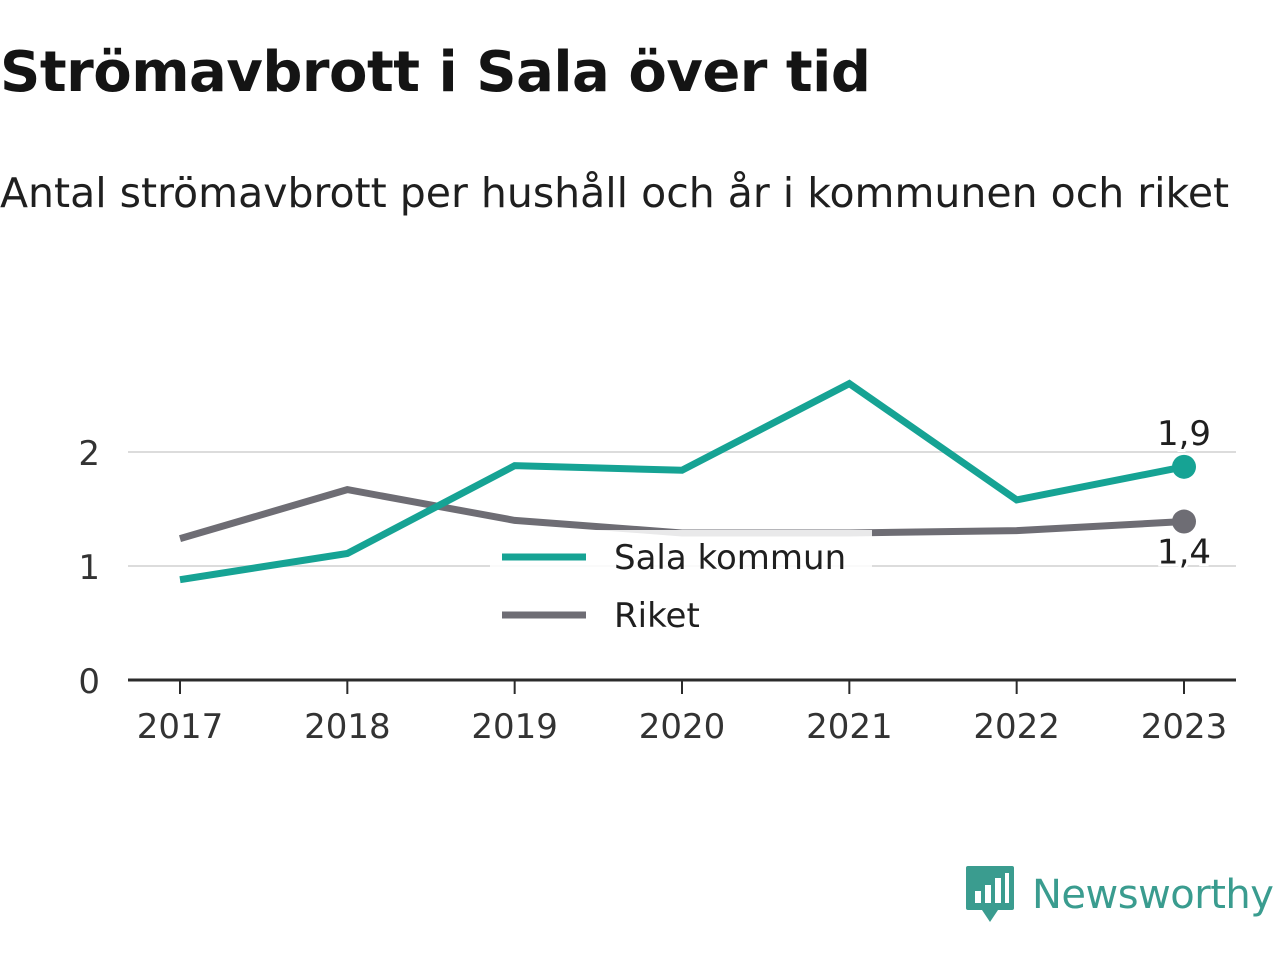  I want to click on y-tick-label: 1, so click(89, 568).